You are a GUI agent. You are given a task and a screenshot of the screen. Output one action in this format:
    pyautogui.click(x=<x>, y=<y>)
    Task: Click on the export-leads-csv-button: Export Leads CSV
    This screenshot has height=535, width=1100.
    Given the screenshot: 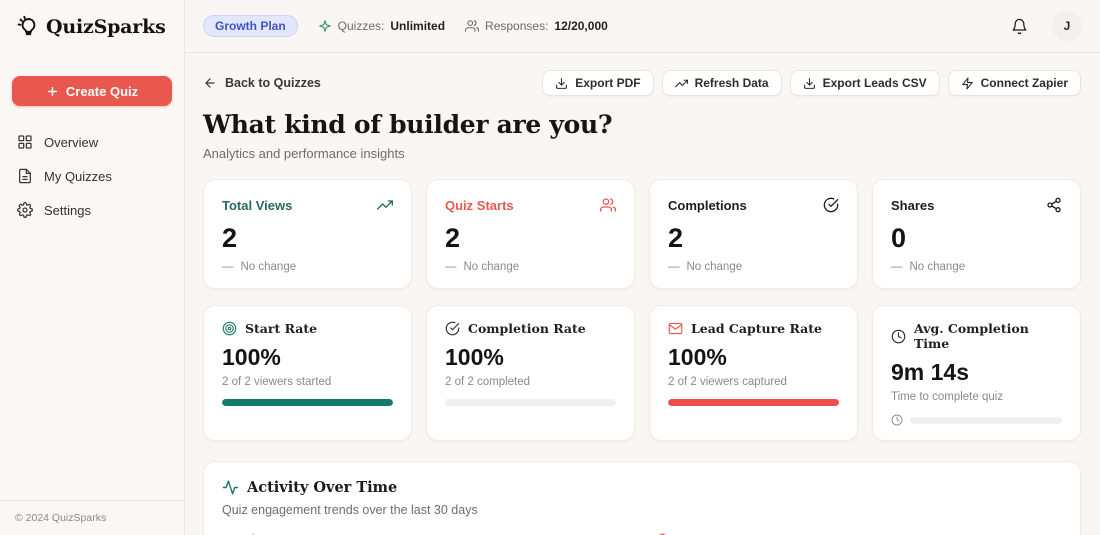 What is the action you would take?
    pyautogui.click(x=864, y=83)
    